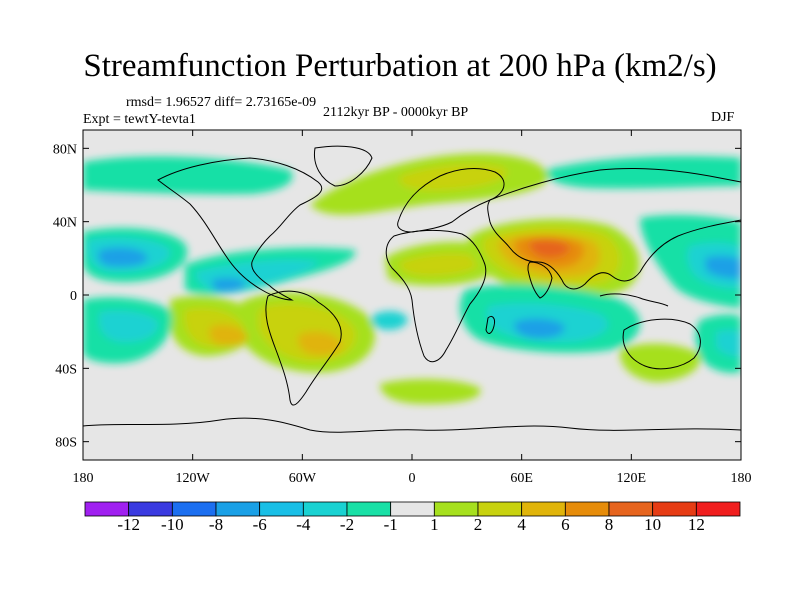 The width and height of the screenshot is (800, 600). I want to click on contour-satl-high, so click(430, 391).